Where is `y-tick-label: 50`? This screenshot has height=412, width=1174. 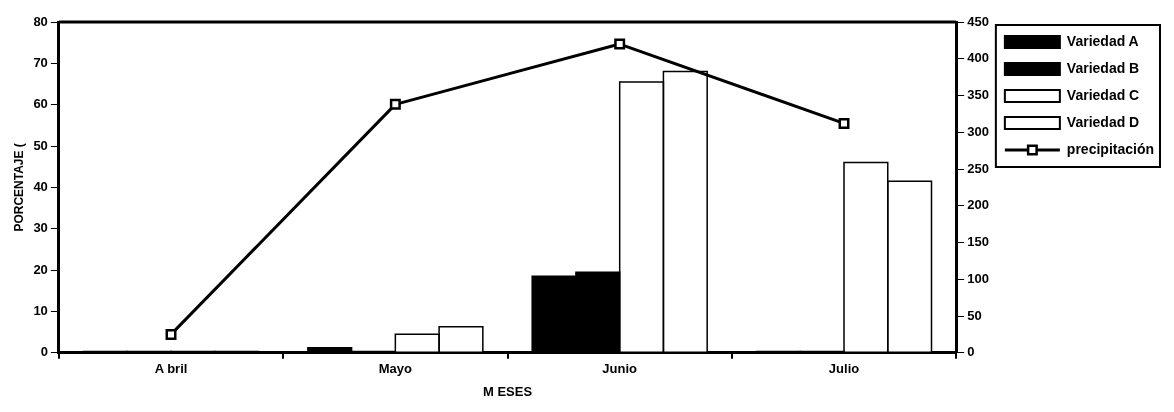 y-tick-label: 50 is located at coordinates (40, 145).